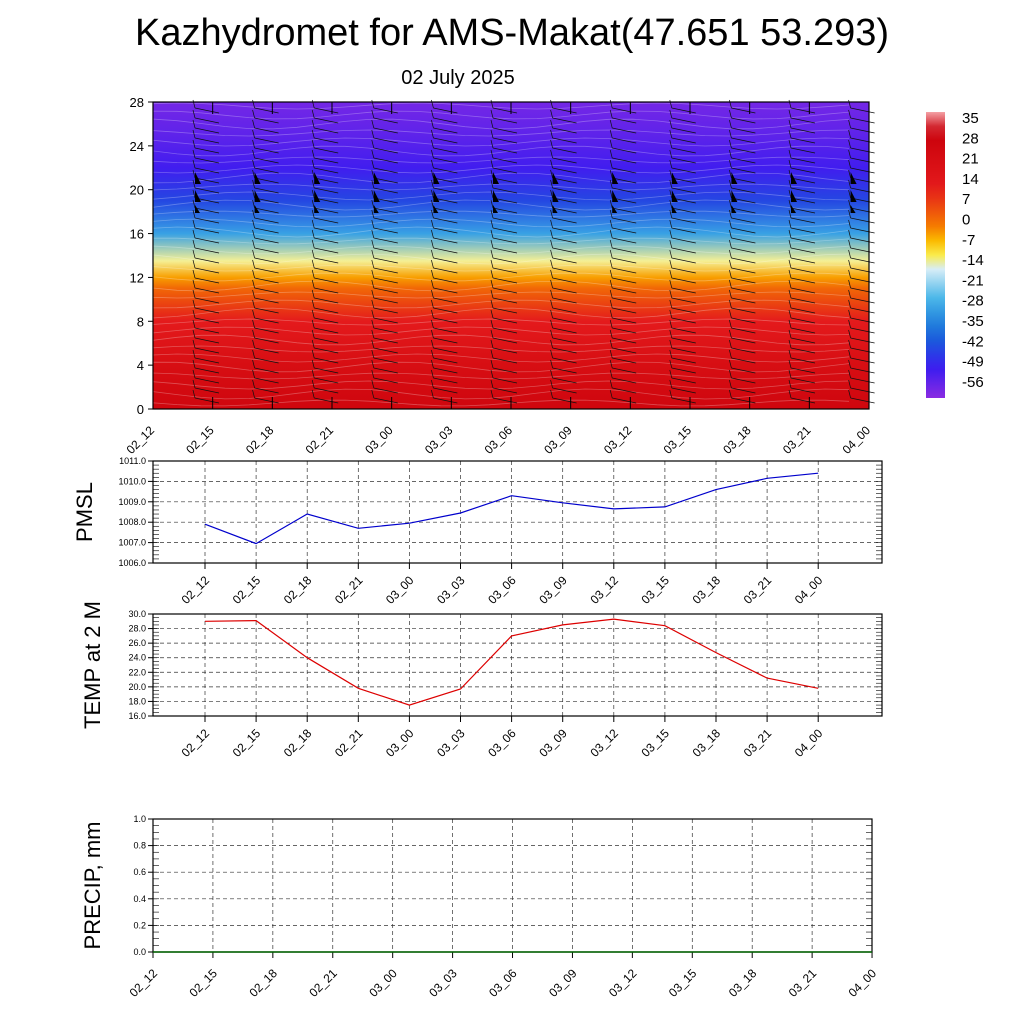 The height and width of the screenshot is (1024, 1024). I want to click on x-tick-label: 03_18, so click(707, 590).